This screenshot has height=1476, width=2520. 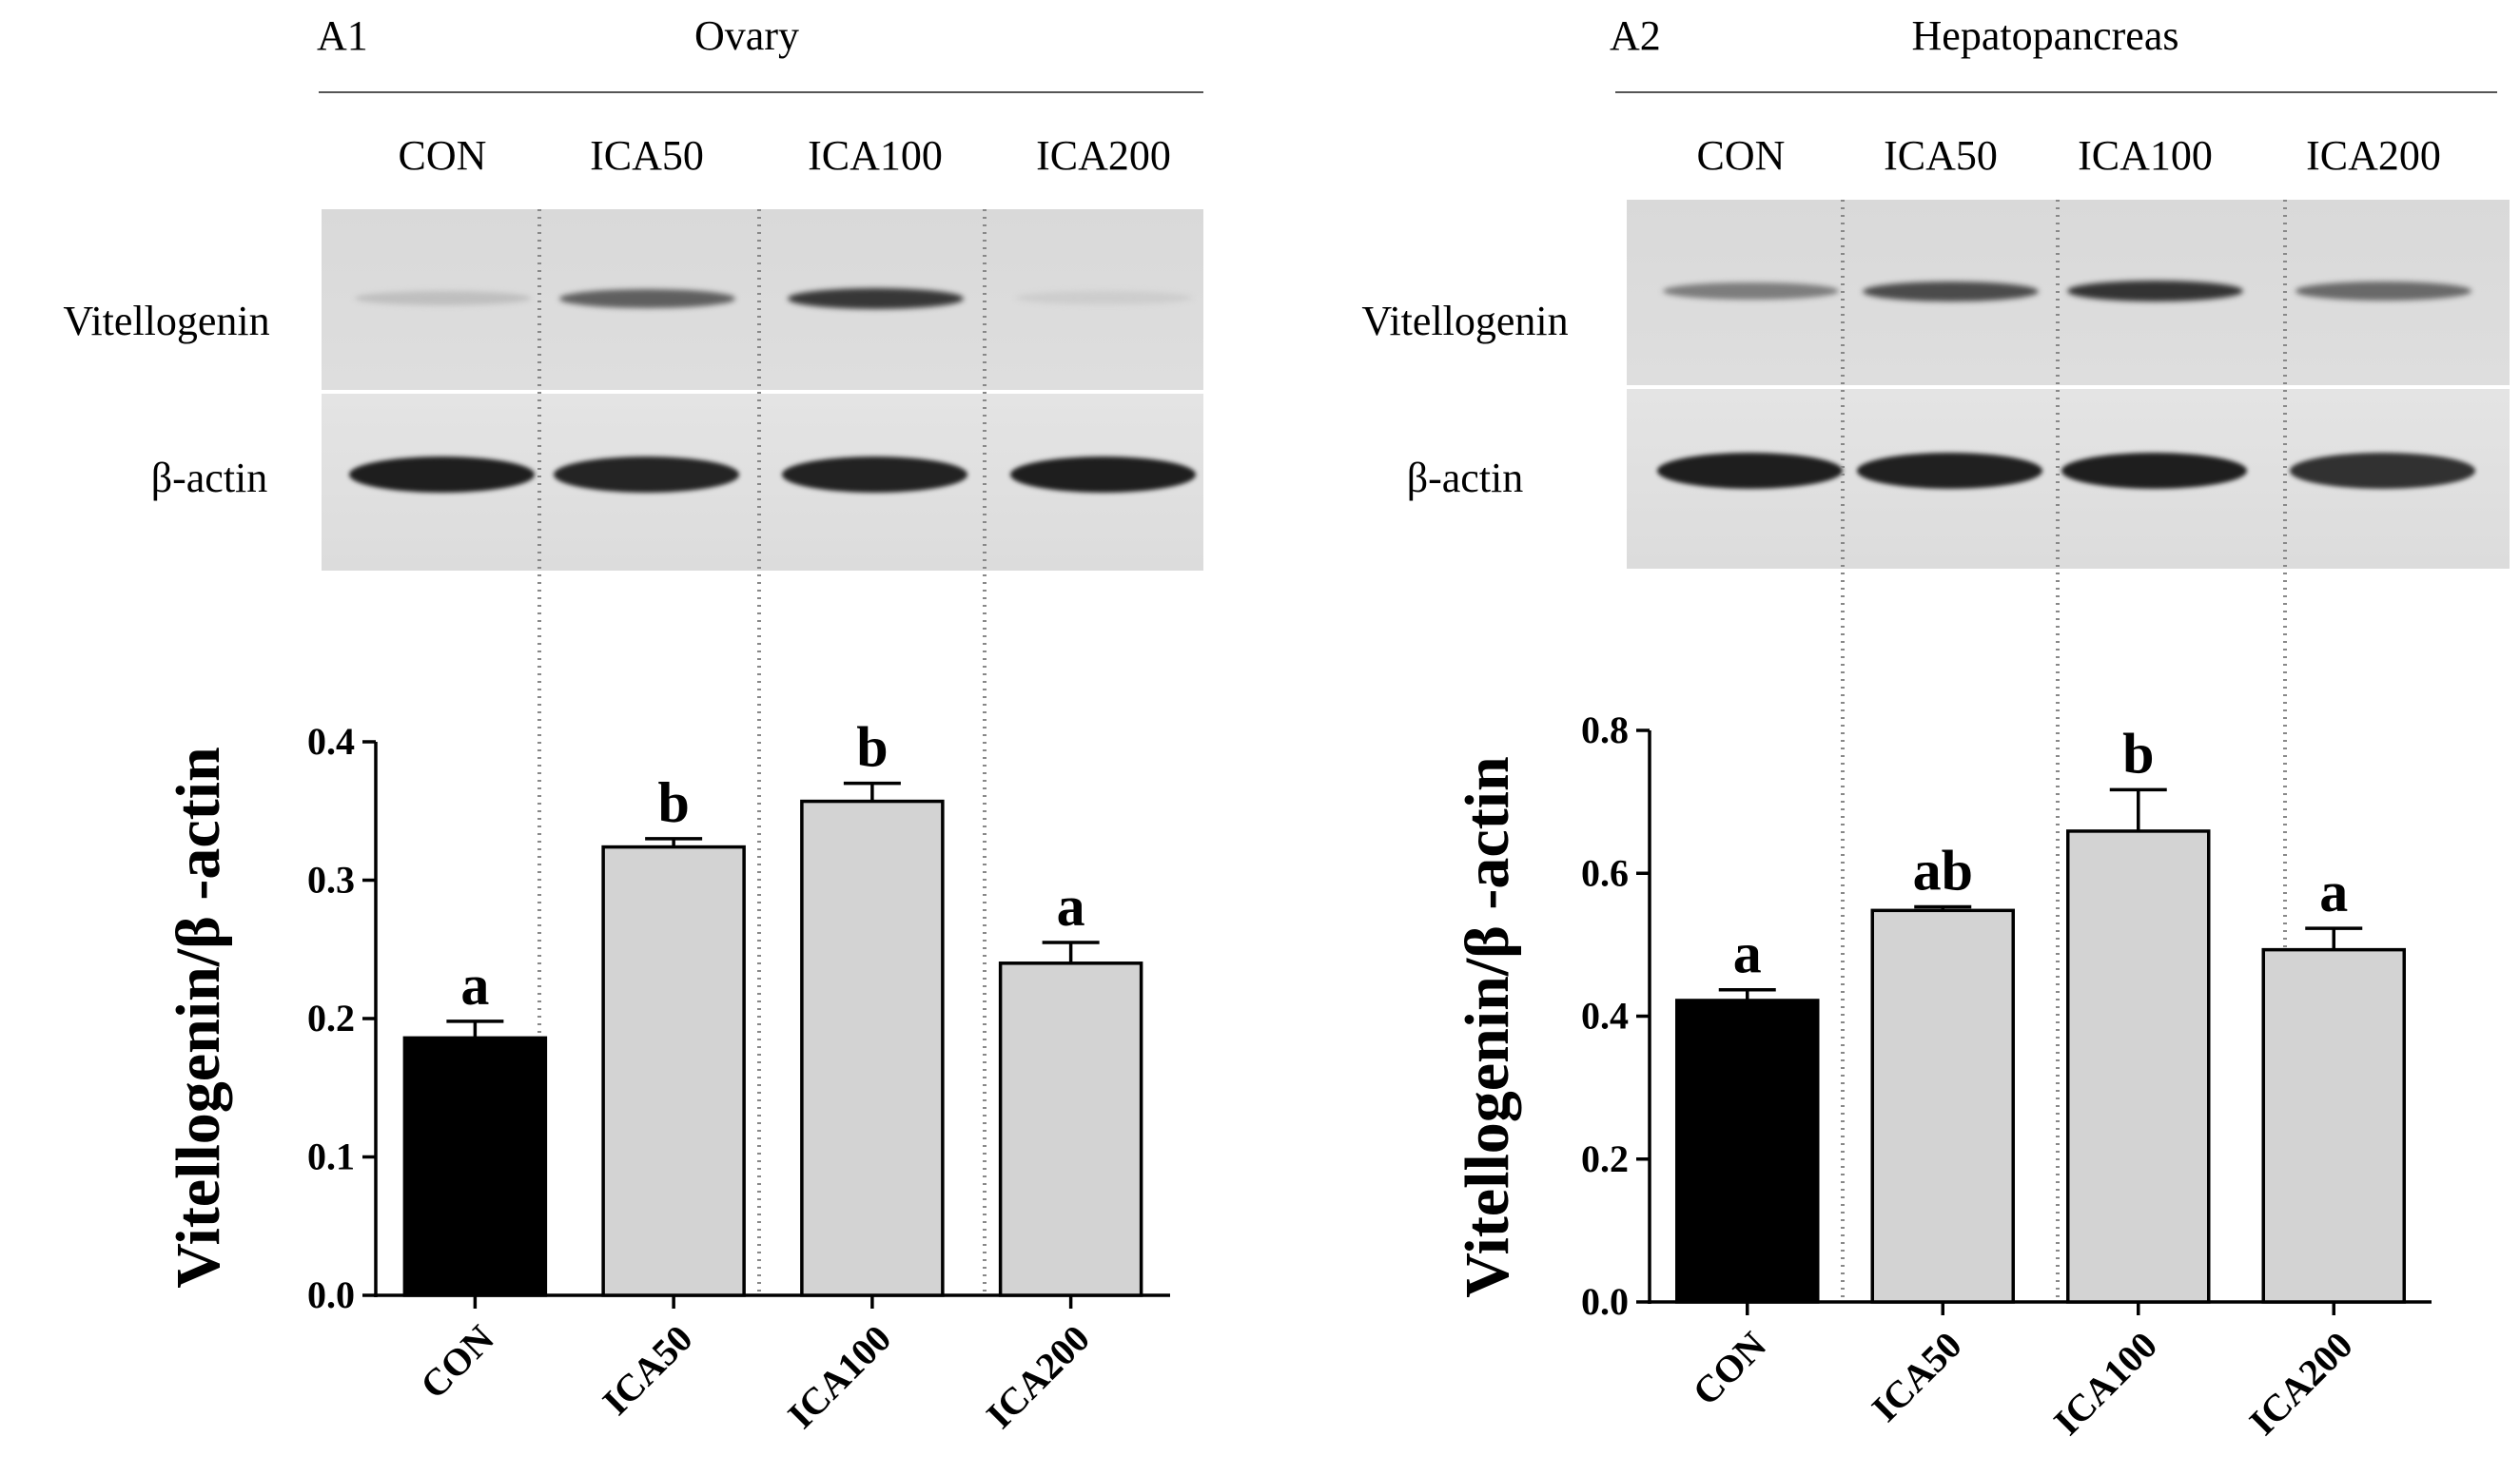 I want to click on y-tick-label: 0.1, so click(x=331, y=1157).